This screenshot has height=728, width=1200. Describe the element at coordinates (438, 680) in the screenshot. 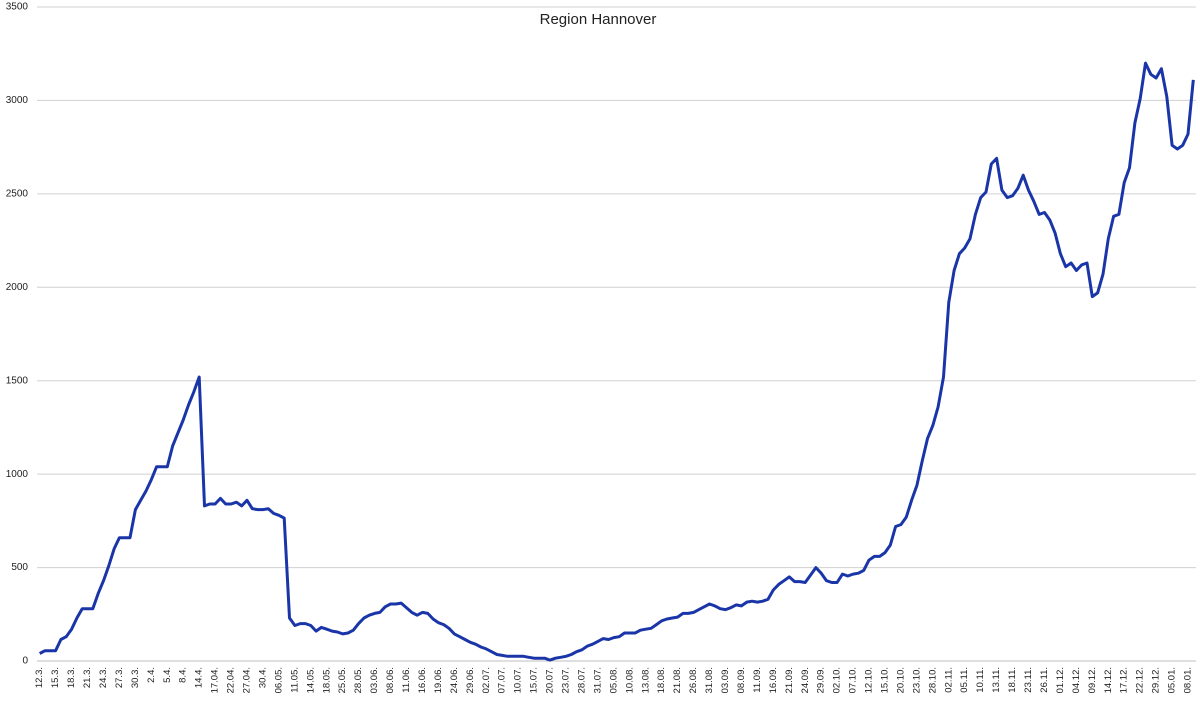

I see `x-tick-label: 19.06.` at that location.